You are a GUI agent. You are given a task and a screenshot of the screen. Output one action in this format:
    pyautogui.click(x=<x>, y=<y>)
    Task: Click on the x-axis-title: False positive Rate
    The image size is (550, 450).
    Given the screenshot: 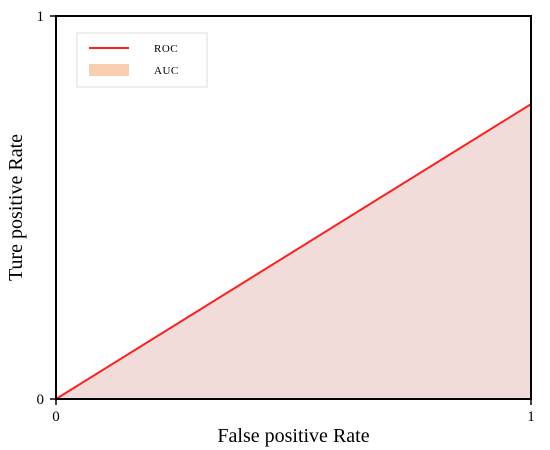 What is the action you would take?
    pyautogui.click(x=293, y=436)
    